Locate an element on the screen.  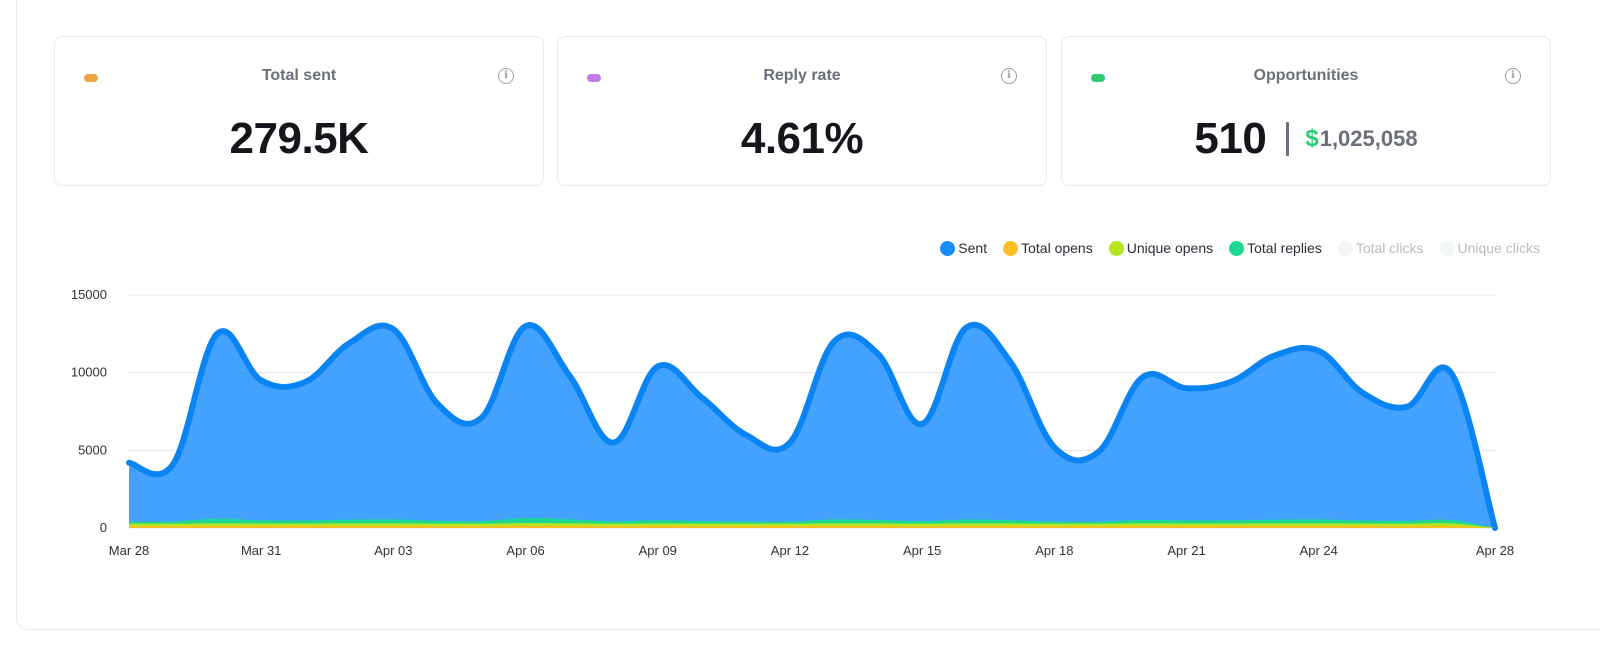
legend-item-total-replies: Total replies is located at coordinates (1275, 248).